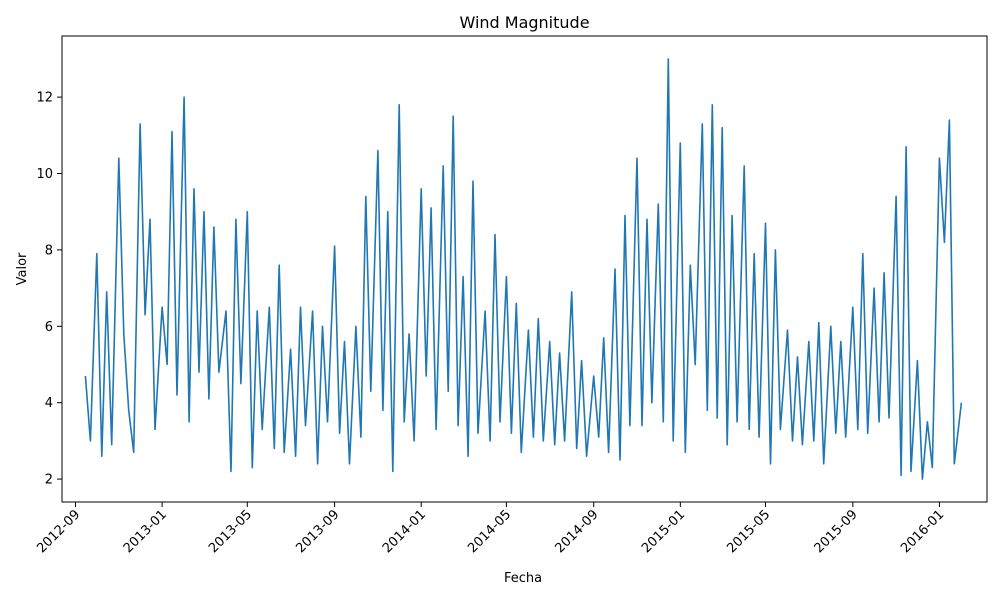 The width and height of the screenshot is (1000, 600). What do you see at coordinates (49, 480) in the screenshot?
I see `y-tick-label: 2` at bounding box center [49, 480].